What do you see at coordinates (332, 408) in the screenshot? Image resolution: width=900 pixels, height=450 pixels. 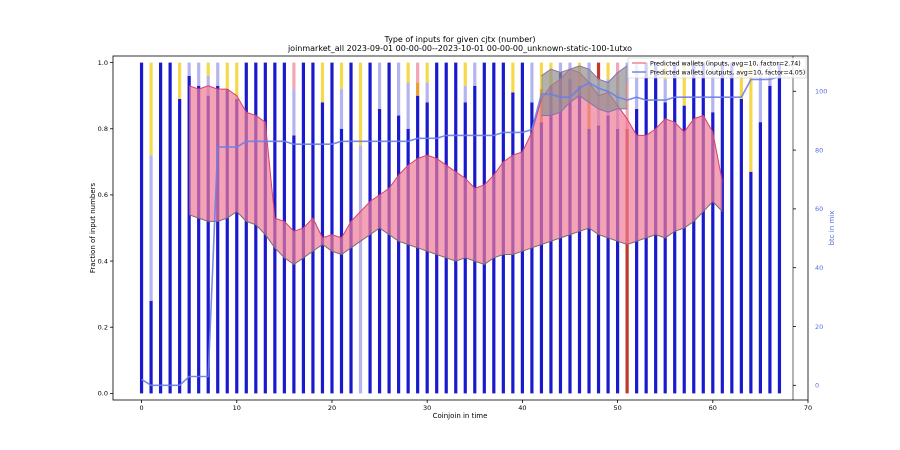 I see `x-tick-label: 20` at bounding box center [332, 408].